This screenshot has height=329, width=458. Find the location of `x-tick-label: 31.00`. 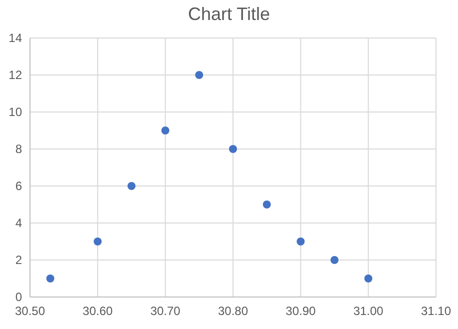

x-tick-label: 31.00 is located at coordinates (368, 311).